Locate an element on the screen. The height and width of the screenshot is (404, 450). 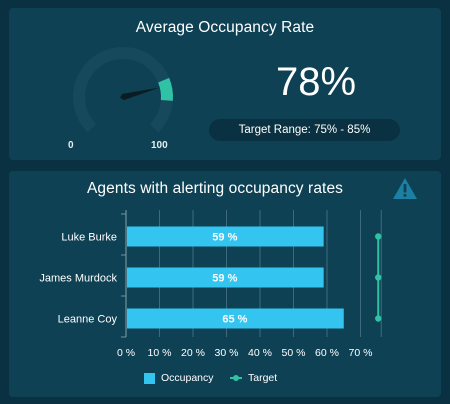
agent-name-label: Leanne Coy is located at coordinates (88, 320).